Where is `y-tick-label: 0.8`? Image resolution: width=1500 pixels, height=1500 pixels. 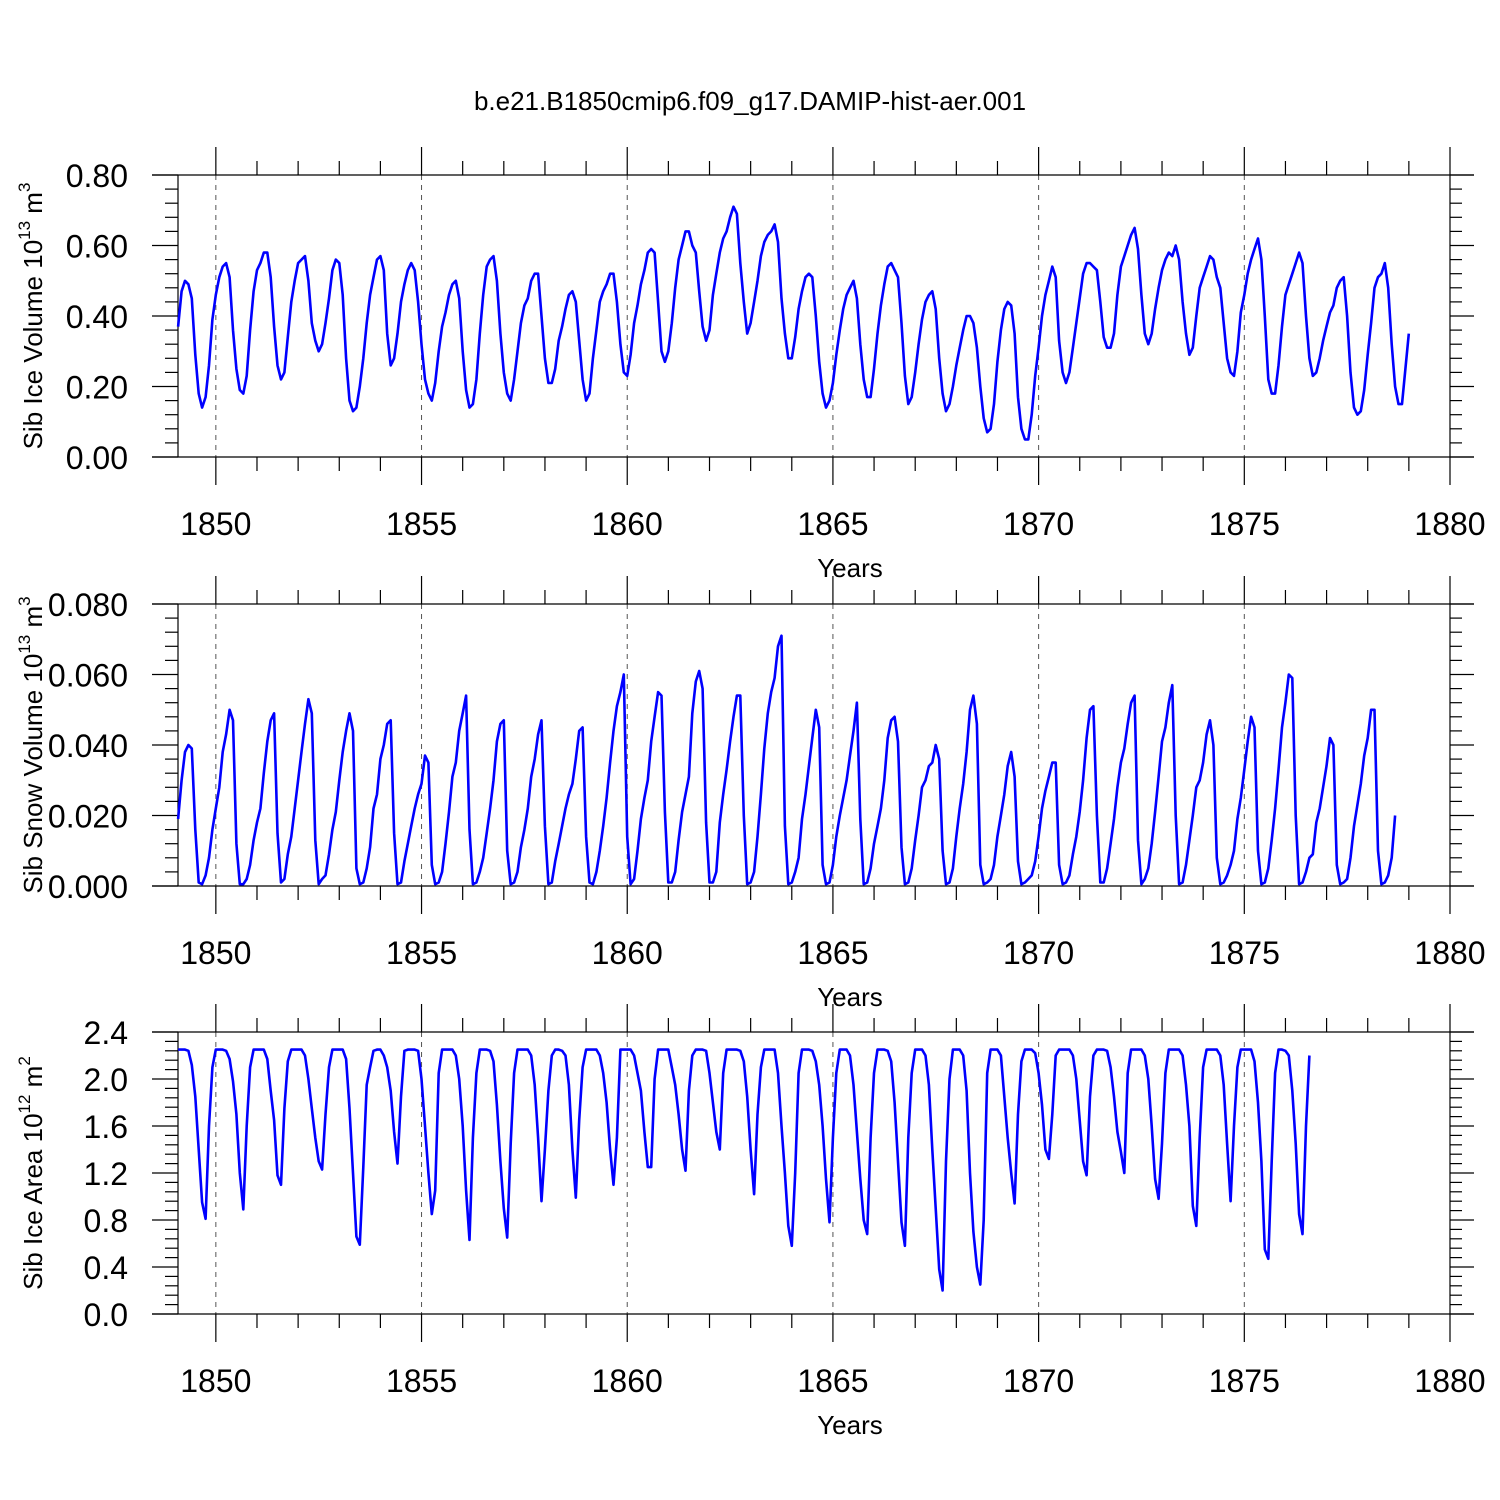
y-tick-label: 0.8 is located at coordinates (106, 1221).